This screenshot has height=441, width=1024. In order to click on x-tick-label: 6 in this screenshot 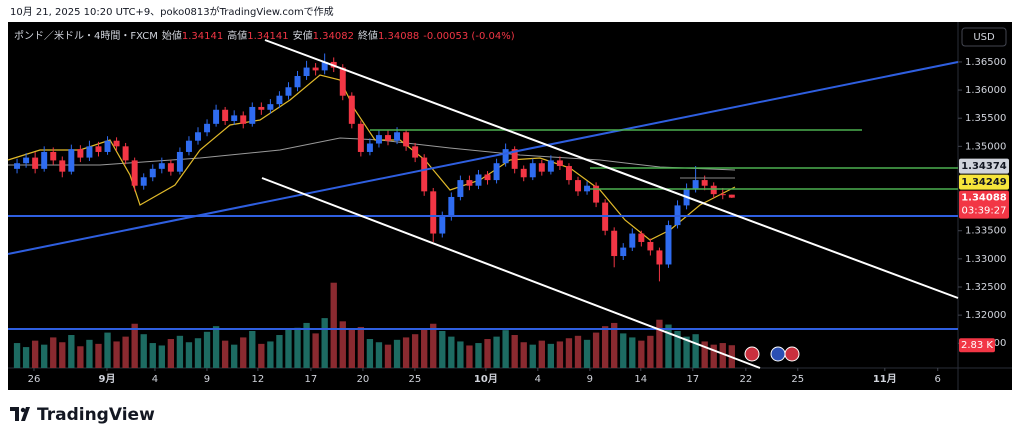, I will do `click(938, 379)`.